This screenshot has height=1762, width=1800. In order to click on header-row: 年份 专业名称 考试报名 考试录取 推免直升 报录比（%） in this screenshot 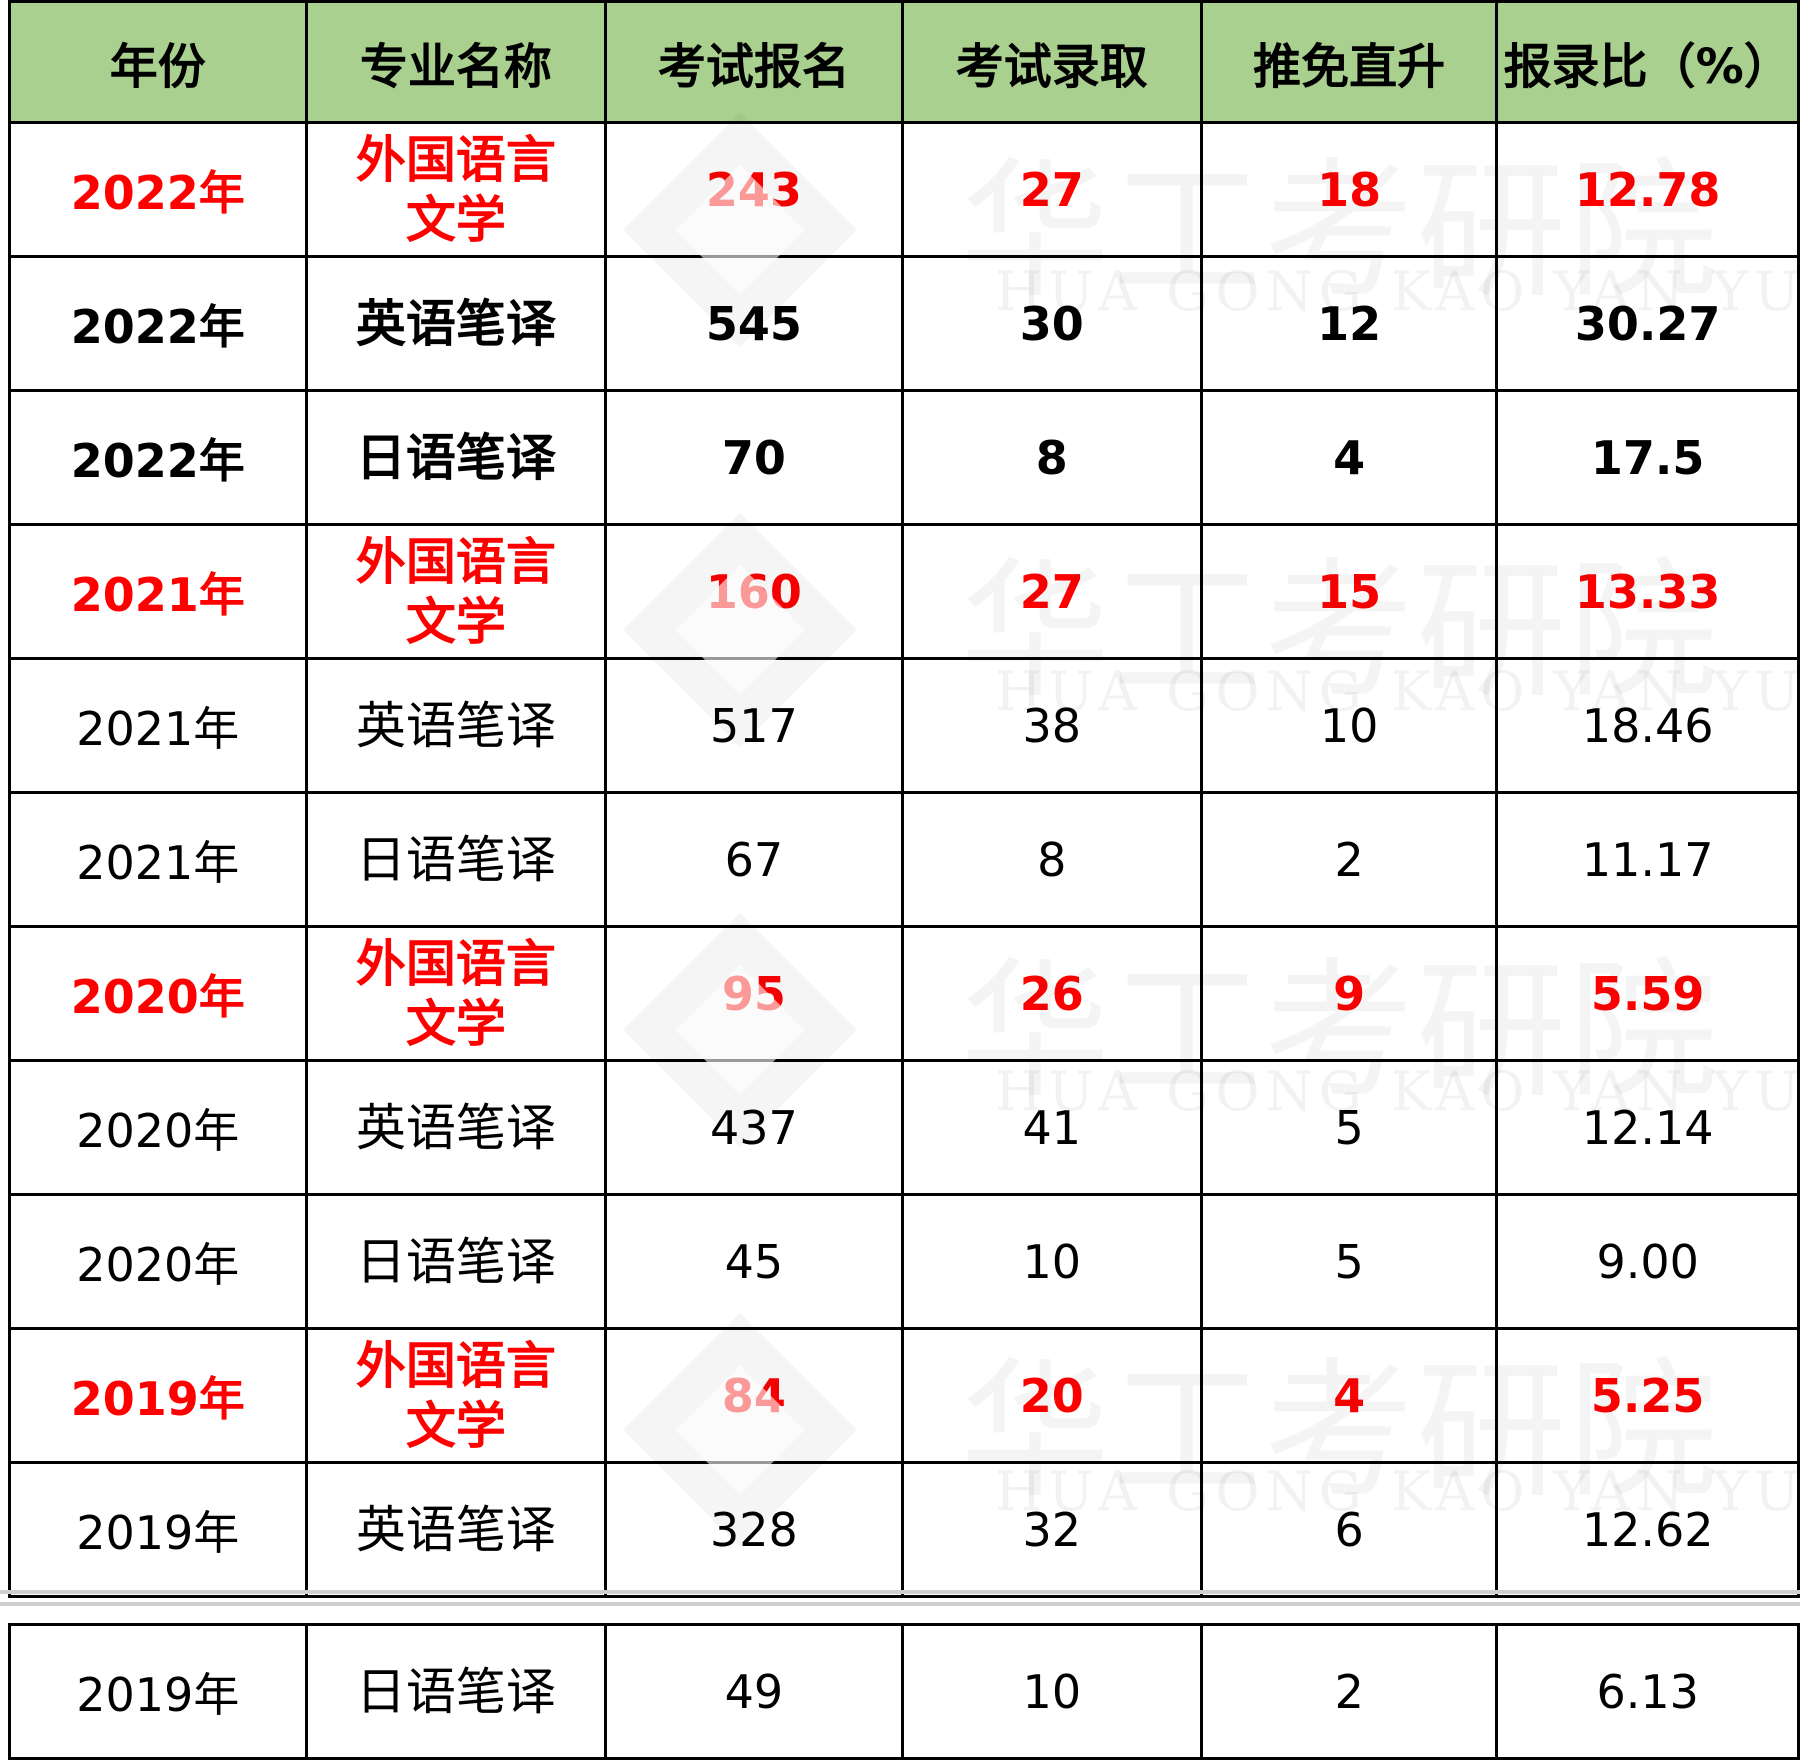, I will do `click(904, 62)`.